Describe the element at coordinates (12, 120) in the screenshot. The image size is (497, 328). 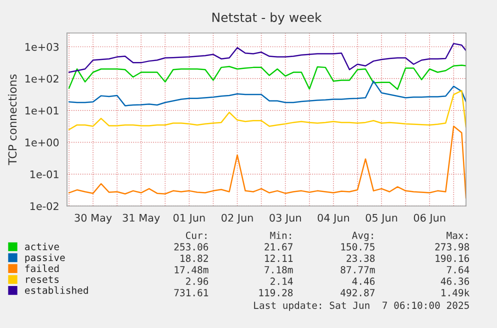
I see `y-axis-title: TCP connections` at that location.